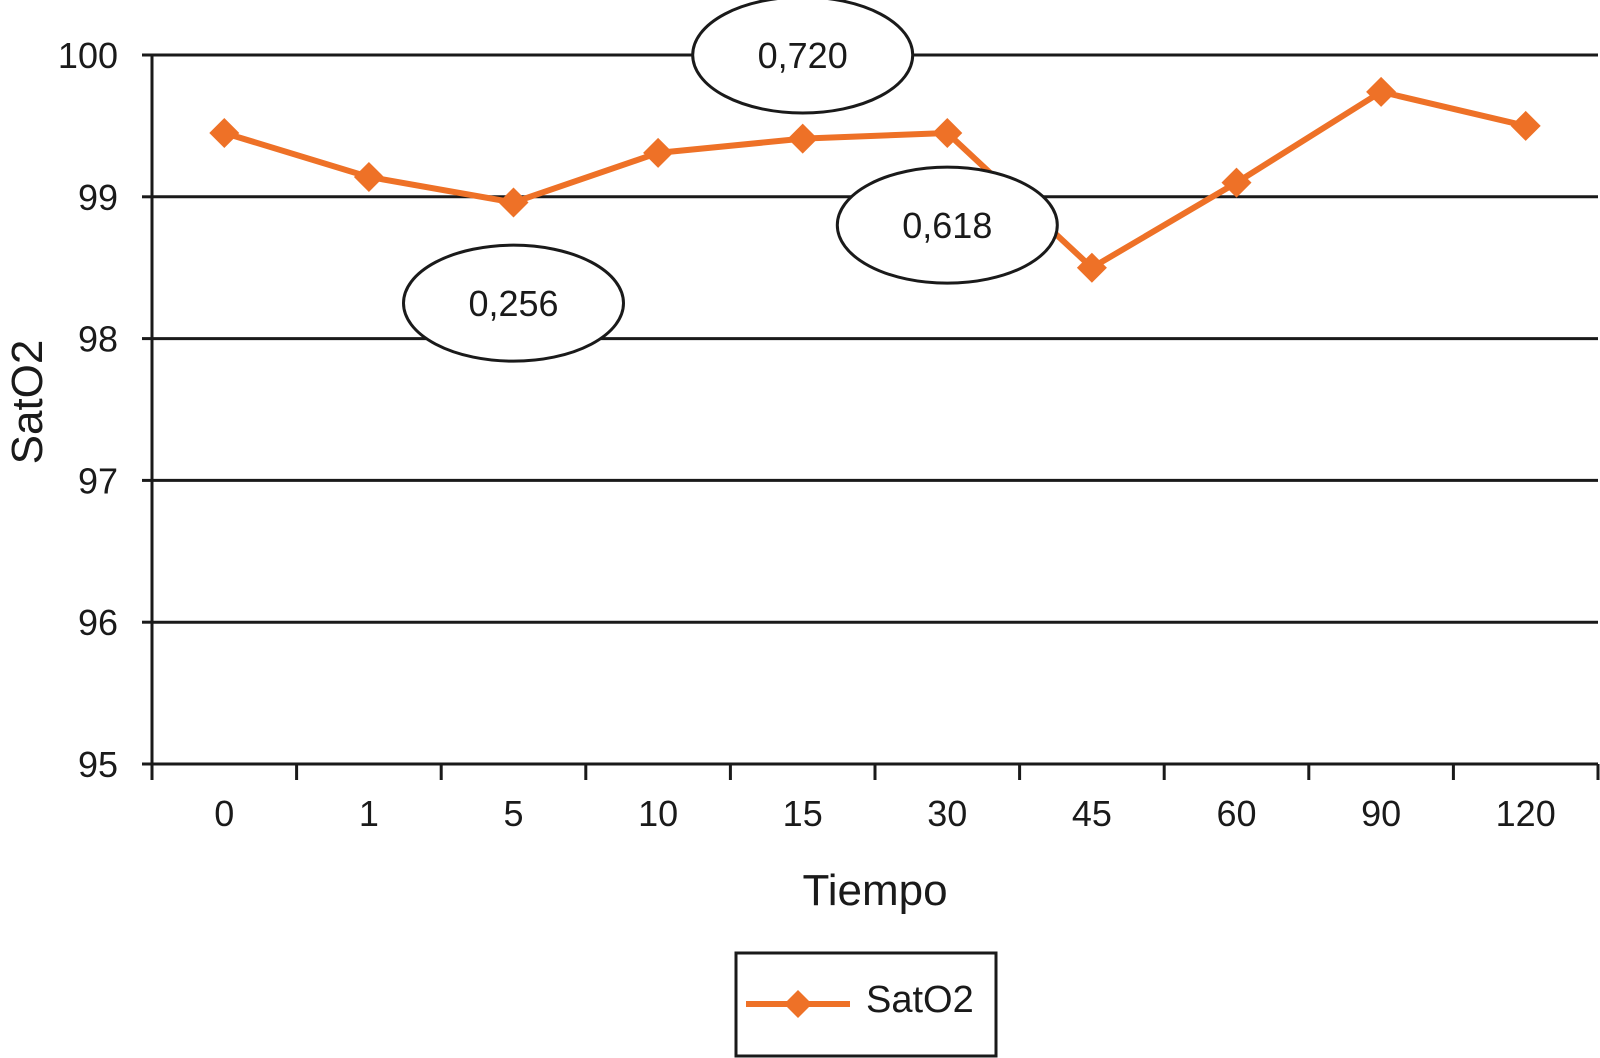  I want to click on y-tick-labels: 95 96 97 98 99 100, so click(88, 410).